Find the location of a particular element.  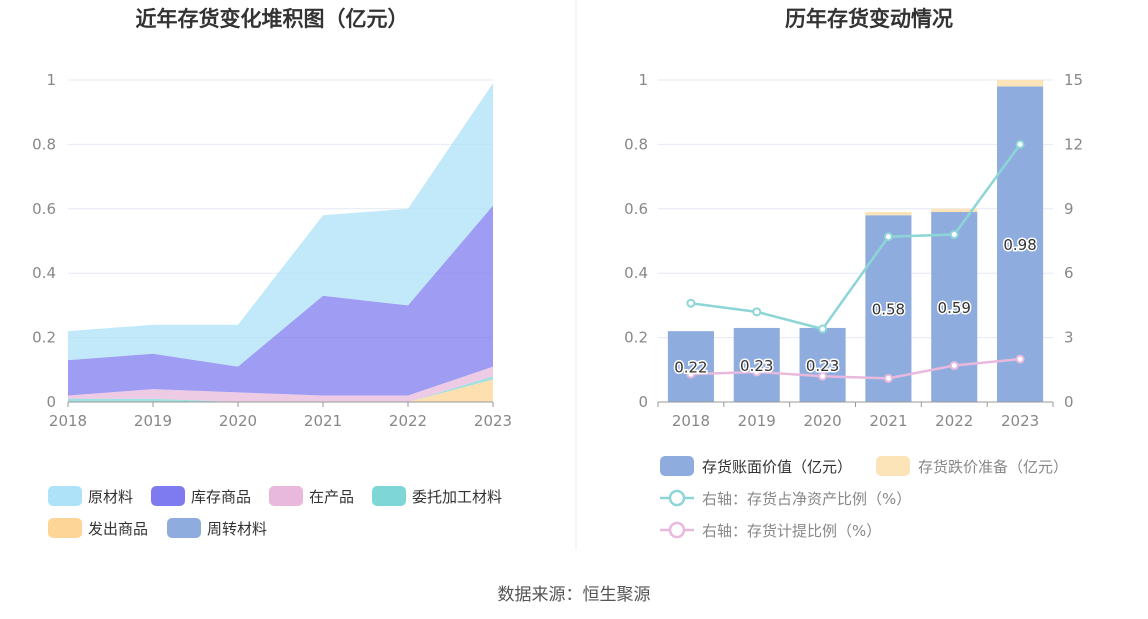

left-legend-label: 发出商品 is located at coordinates (118, 529).